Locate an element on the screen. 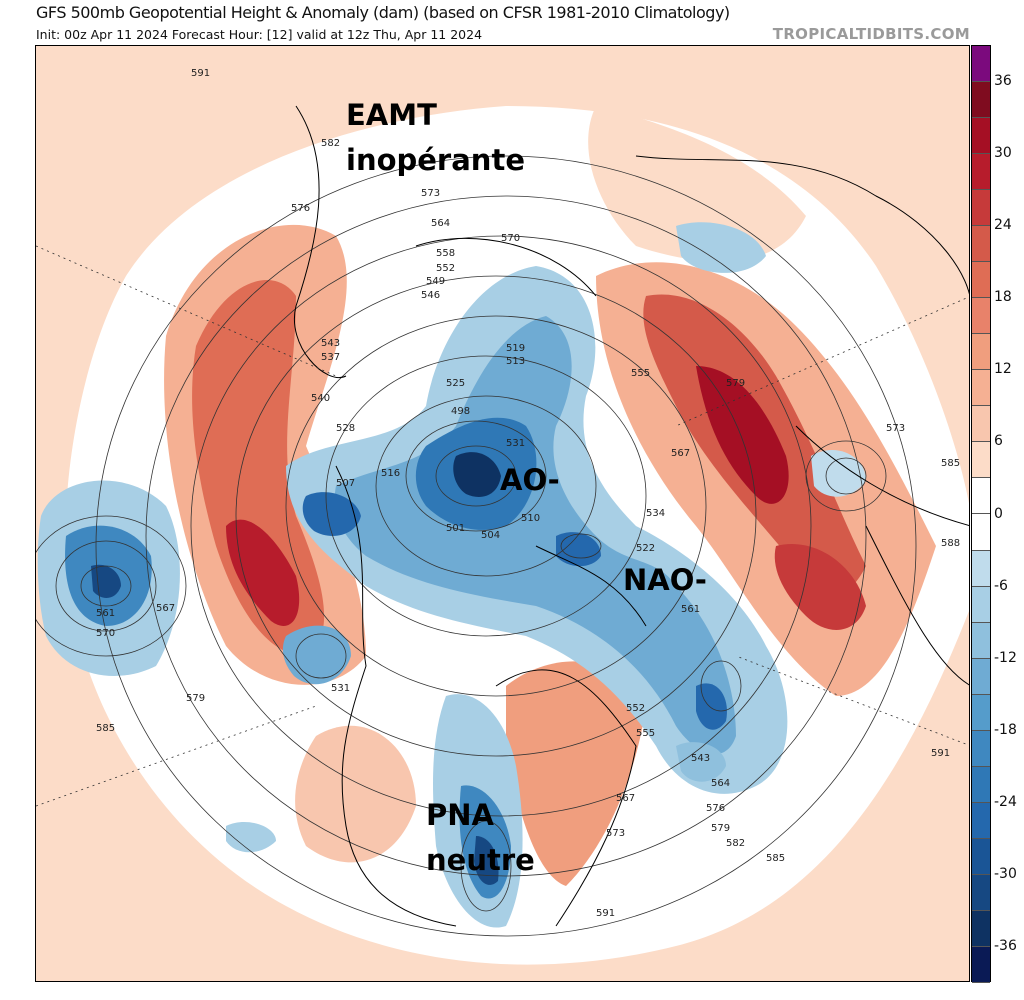 This screenshot has height=1000, width=1024. annotation-pna-status: neutre is located at coordinates (480, 860).